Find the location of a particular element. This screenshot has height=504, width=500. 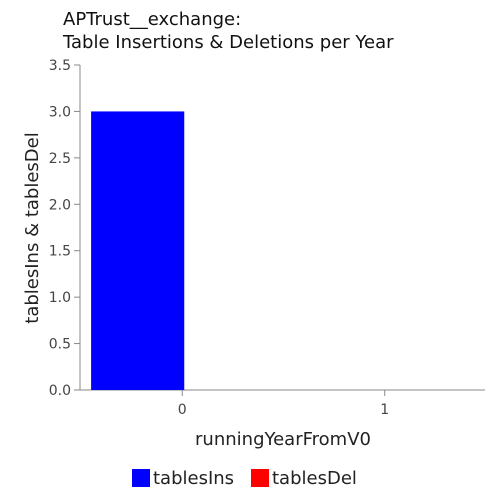

y-tick-label: 0.0 is located at coordinates (60, 391).